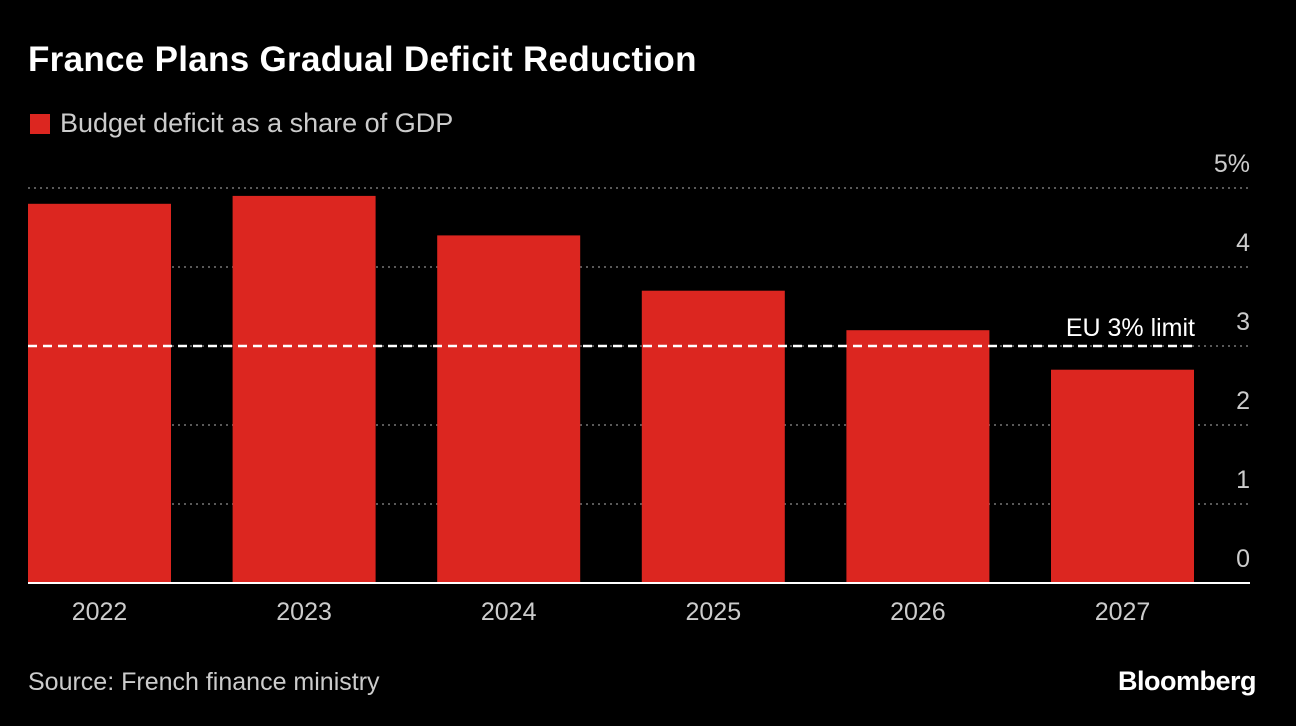 This screenshot has height=726, width=1296. I want to click on bar-2024, so click(509, 409).